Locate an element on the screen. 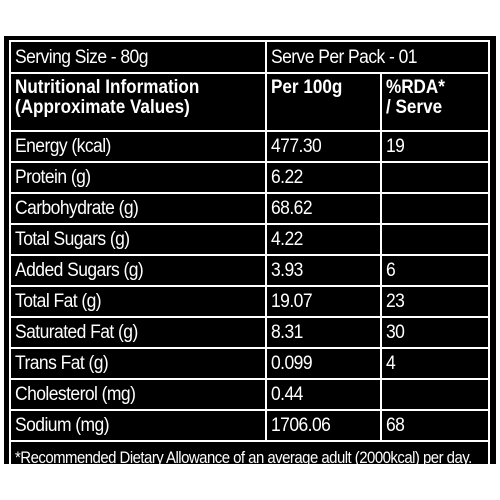  nutrient-cell: Carbohydrate (g) is located at coordinates (139, 208).